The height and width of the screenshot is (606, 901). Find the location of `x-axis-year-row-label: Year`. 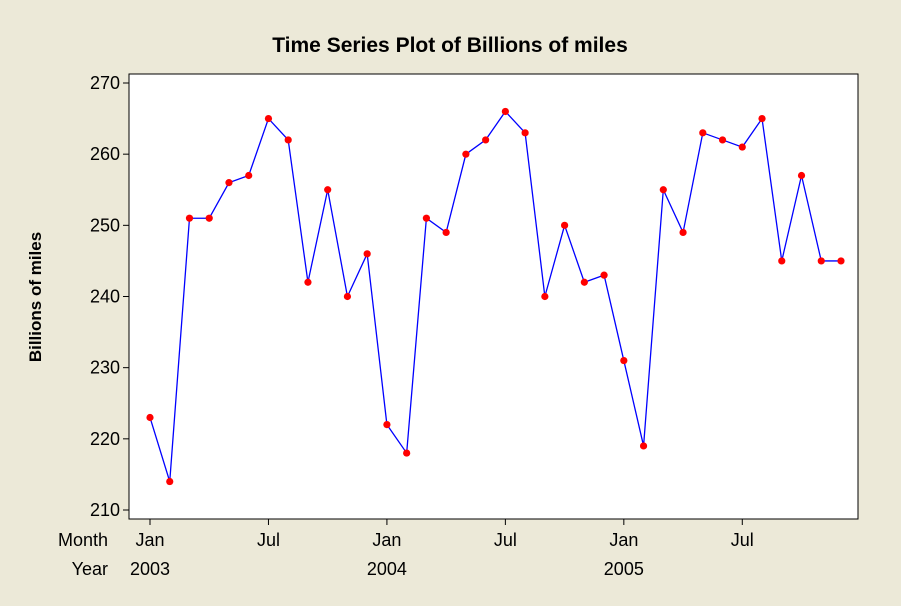

x-axis-year-row-label: Year is located at coordinates (90, 569).